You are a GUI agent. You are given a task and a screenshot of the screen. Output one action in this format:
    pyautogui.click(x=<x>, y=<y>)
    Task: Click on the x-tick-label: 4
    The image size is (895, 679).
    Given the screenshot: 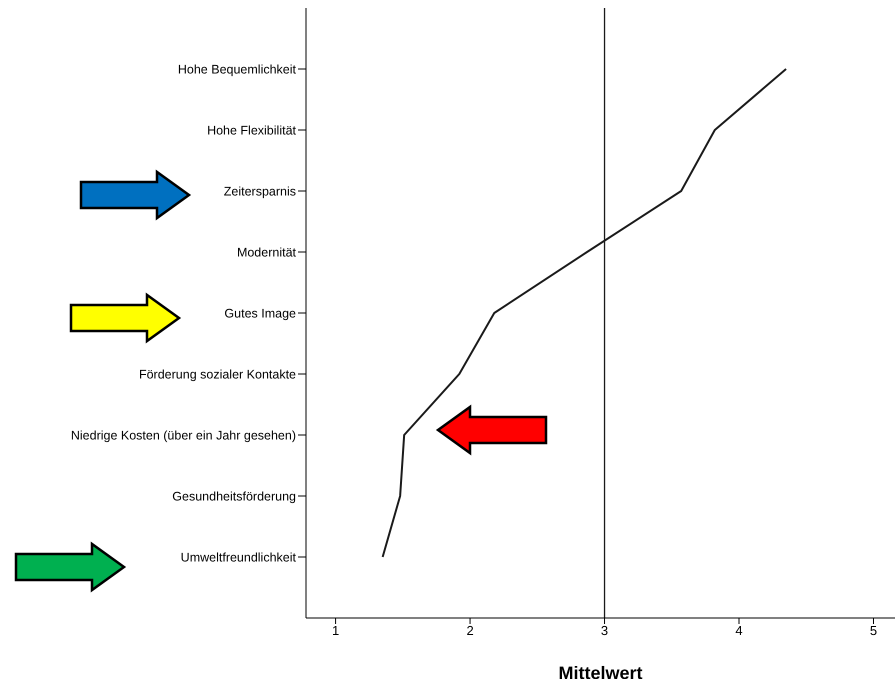 What is the action you would take?
    pyautogui.click(x=739, y=630)
    